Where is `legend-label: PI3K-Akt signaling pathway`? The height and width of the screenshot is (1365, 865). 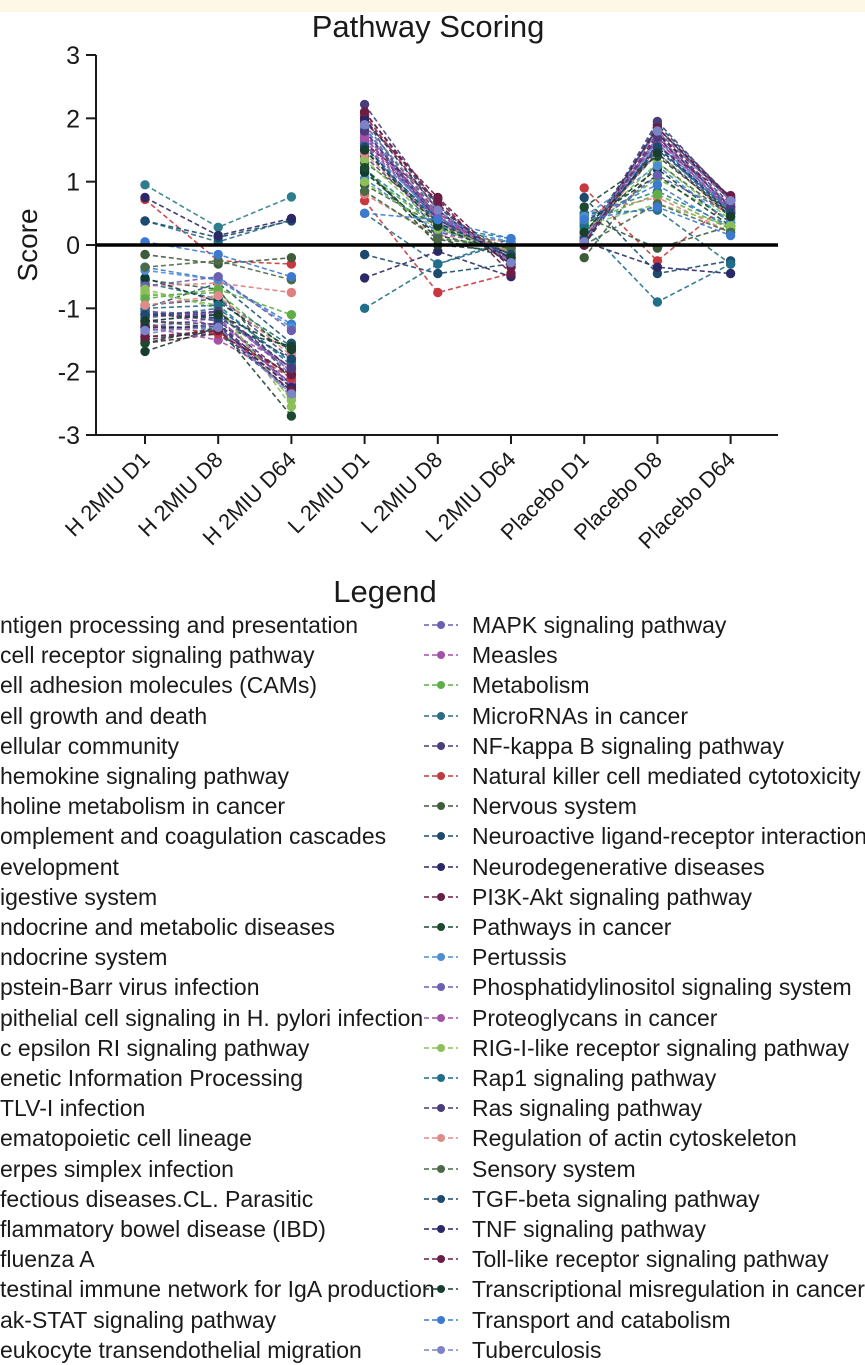
legend-label: PI3K-Akt signaling pathway is located at coordinates (612, 896).